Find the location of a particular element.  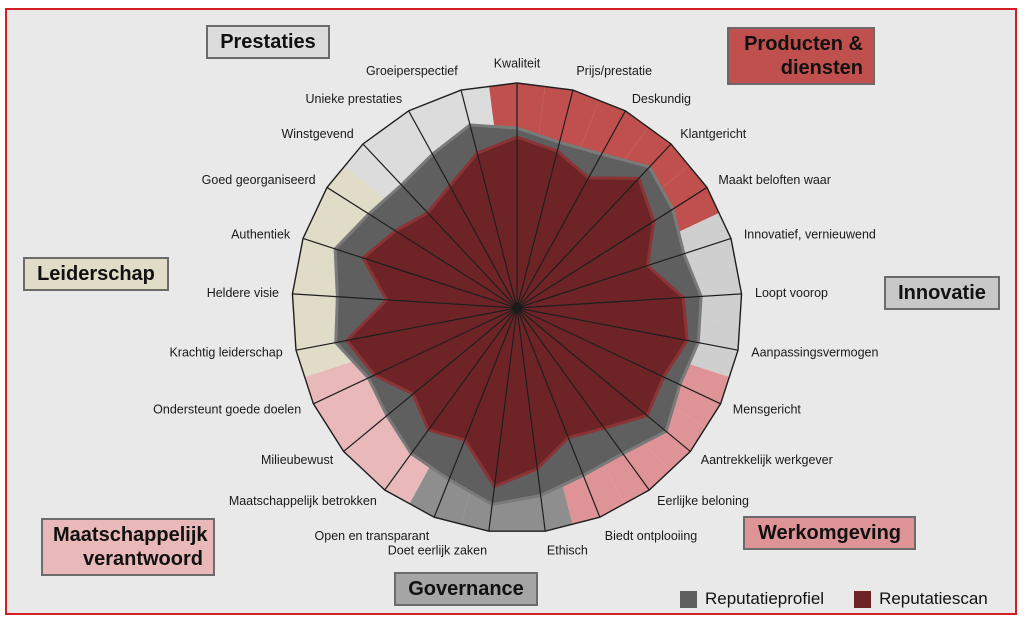

category-box-leiderschap: Leiderschap is located at coordinates (96, 274).